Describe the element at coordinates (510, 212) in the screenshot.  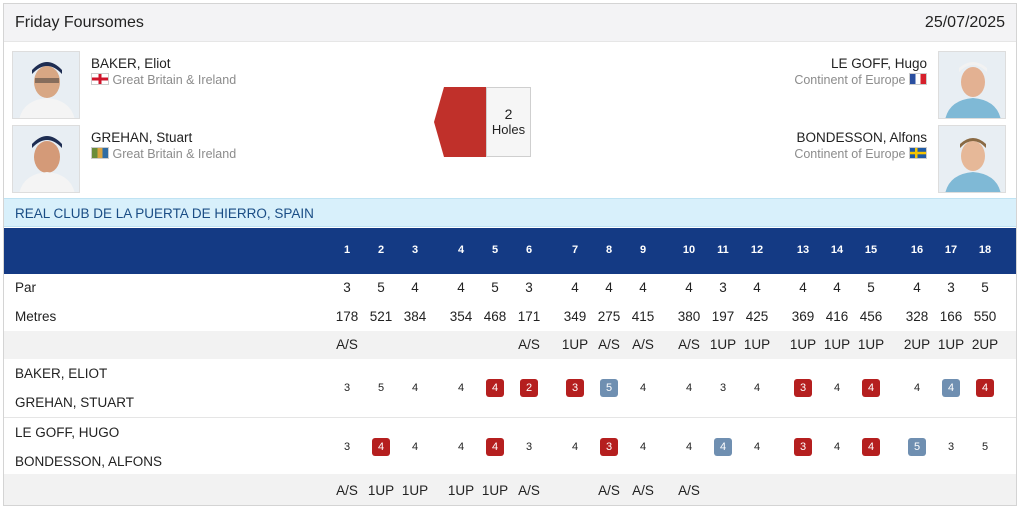
I see `venue-bar: REAL CLUB DE LA PUERTA DE HIERRO, SPAIN` at that location.